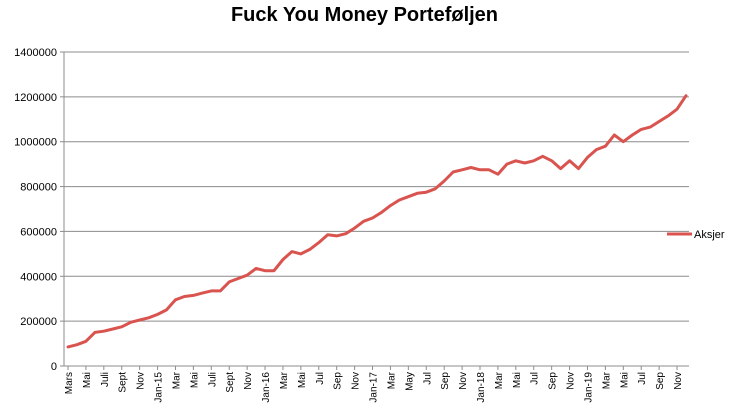 Image resolution: width=729 pixels, height=413 pixels. I want to click on x-tick-label: Mars, so click(69, 383).